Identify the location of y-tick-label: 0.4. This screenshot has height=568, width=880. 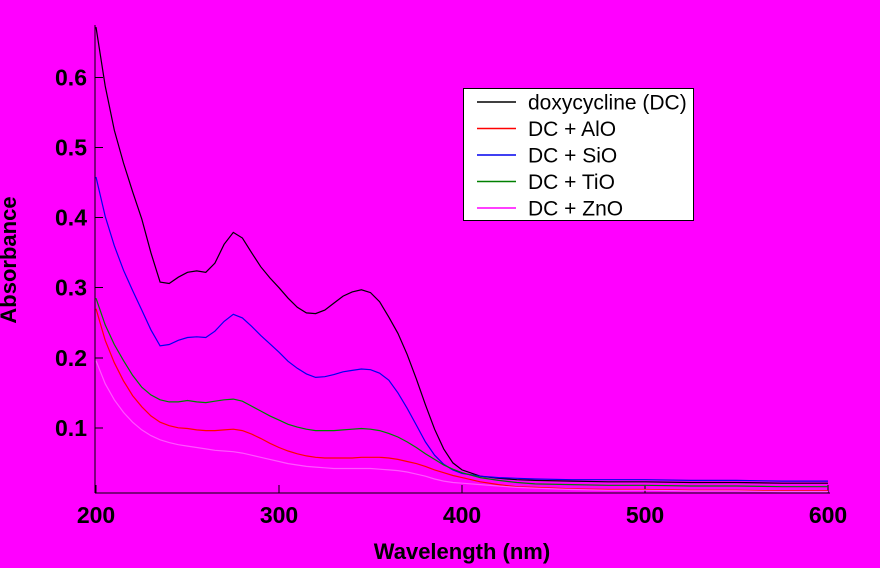
(71, 218).